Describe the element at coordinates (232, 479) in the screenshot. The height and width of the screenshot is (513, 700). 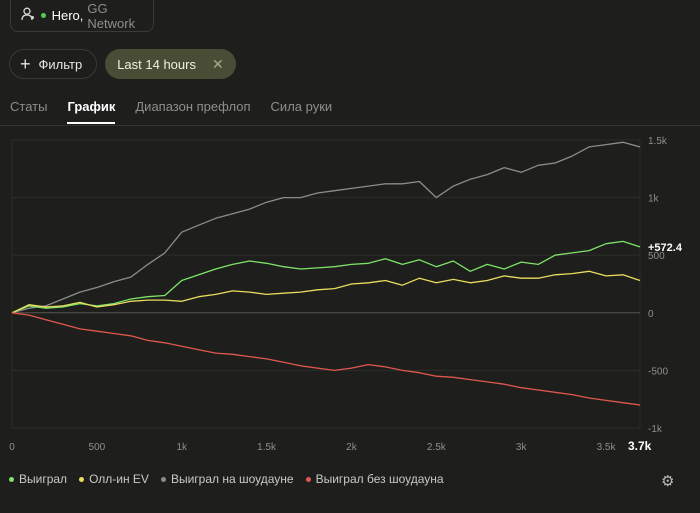
I see `legend-label: Выиграл на шоудауне` at that location.